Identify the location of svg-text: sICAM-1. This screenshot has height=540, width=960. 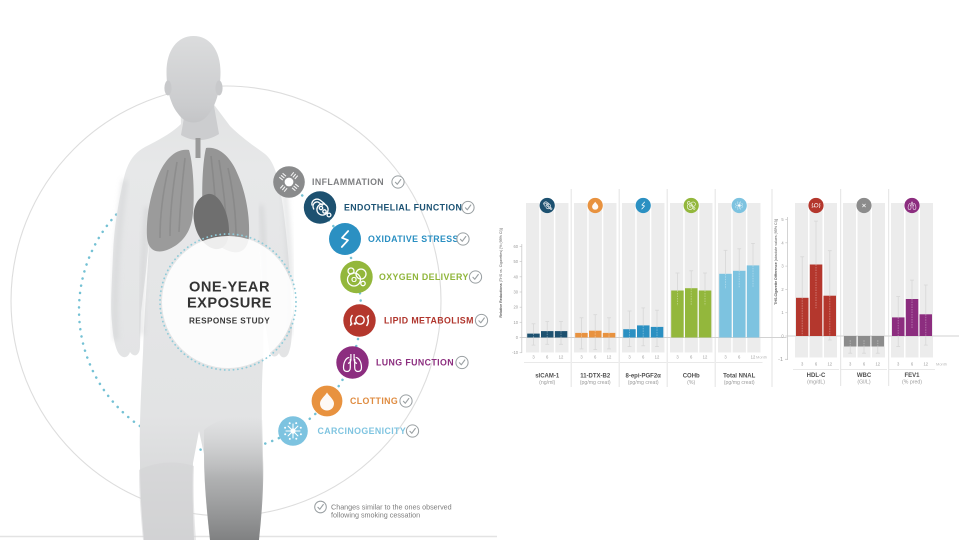
(547, 377).